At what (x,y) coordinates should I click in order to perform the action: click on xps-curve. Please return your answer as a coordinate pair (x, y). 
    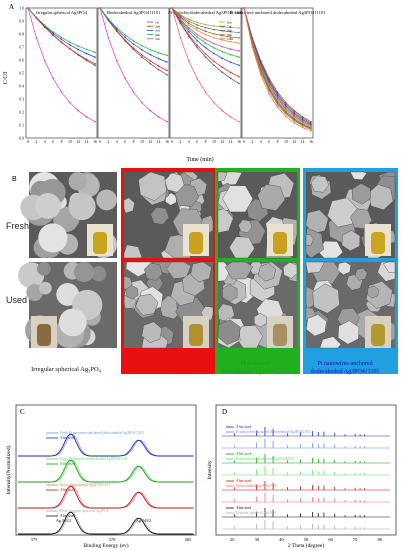
    Looking at the image, I should click on (106, 523).